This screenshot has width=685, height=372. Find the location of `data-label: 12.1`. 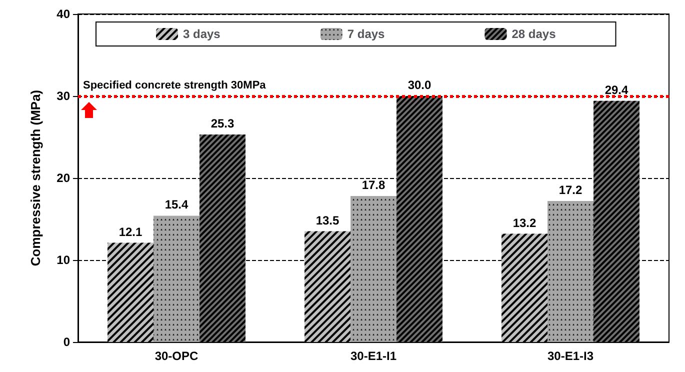

data-label: 12.1 is located at coordinates (130, 231).